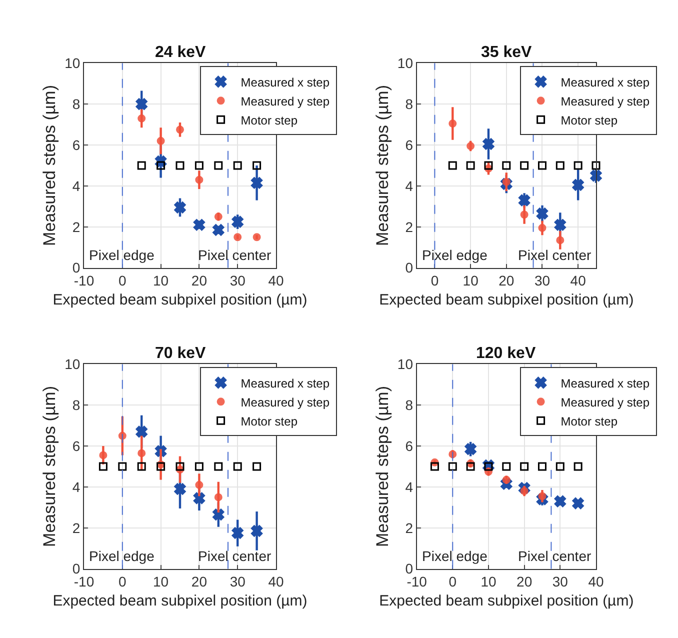 Image resolution: width=678 pixels, height=638 pixels. I want to click on chart-title: 120 keV, so click(506, 353).